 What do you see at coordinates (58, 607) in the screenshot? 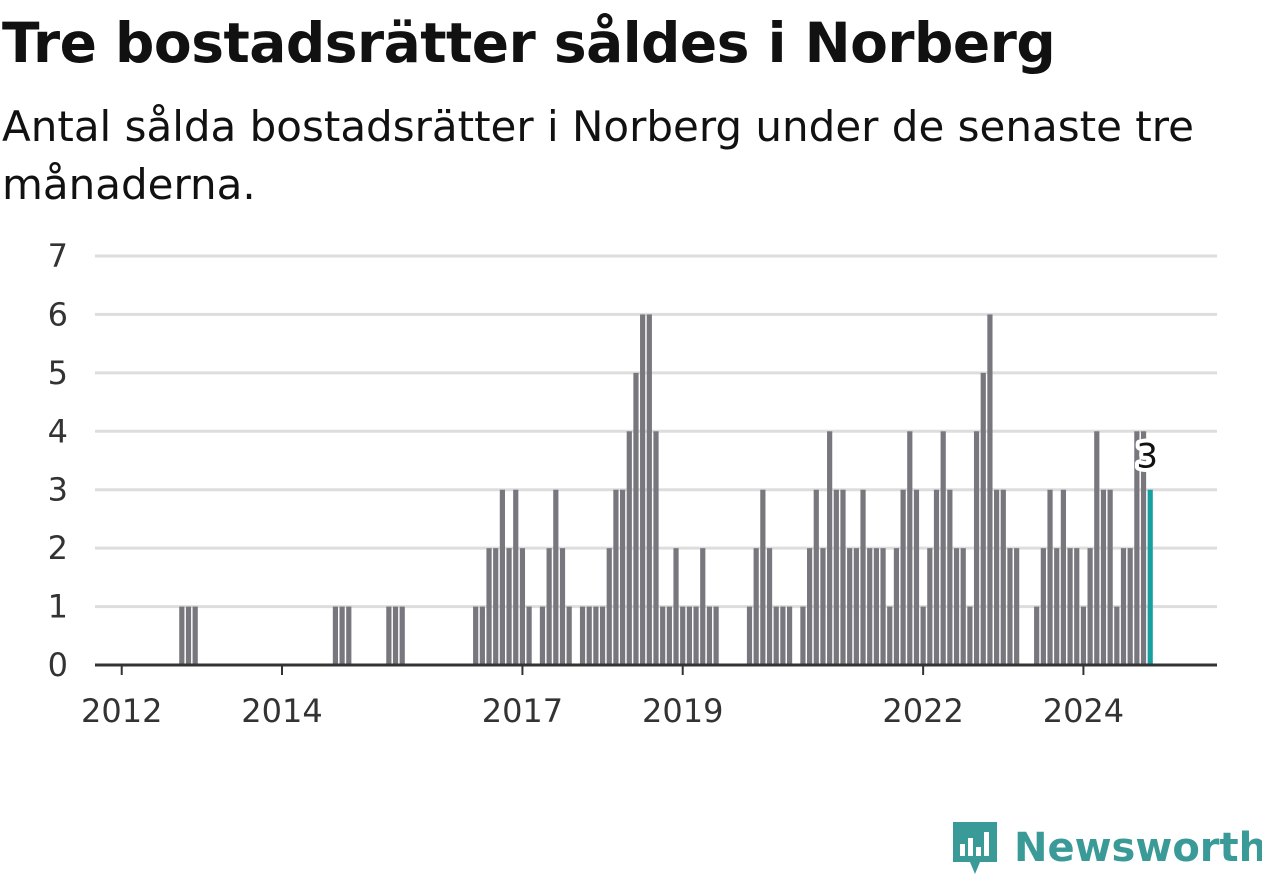
I see `y-tick-label: 1` at bounding box center [58, 607].